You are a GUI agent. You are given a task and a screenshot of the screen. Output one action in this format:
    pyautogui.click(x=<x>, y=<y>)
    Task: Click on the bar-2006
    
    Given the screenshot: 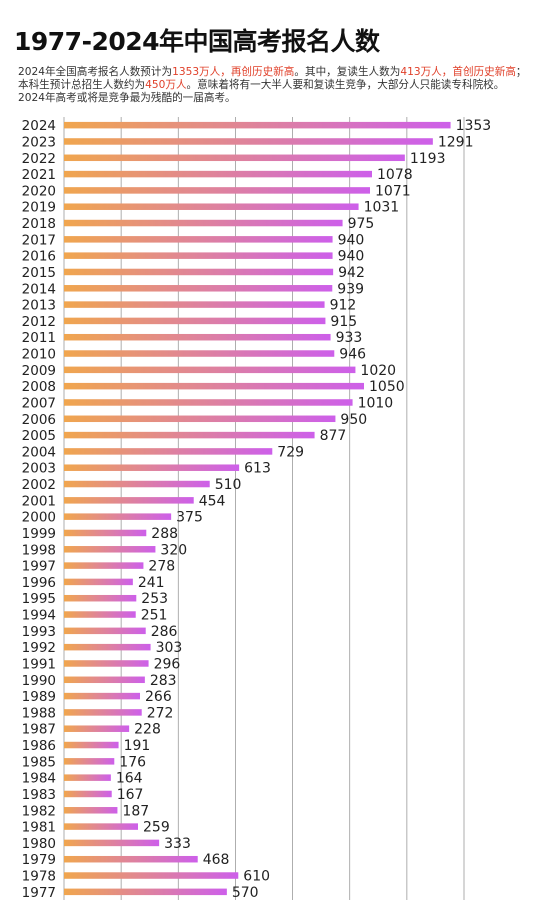 What is the action you would take?
    pyautogui.click(x=200, y=419)
    